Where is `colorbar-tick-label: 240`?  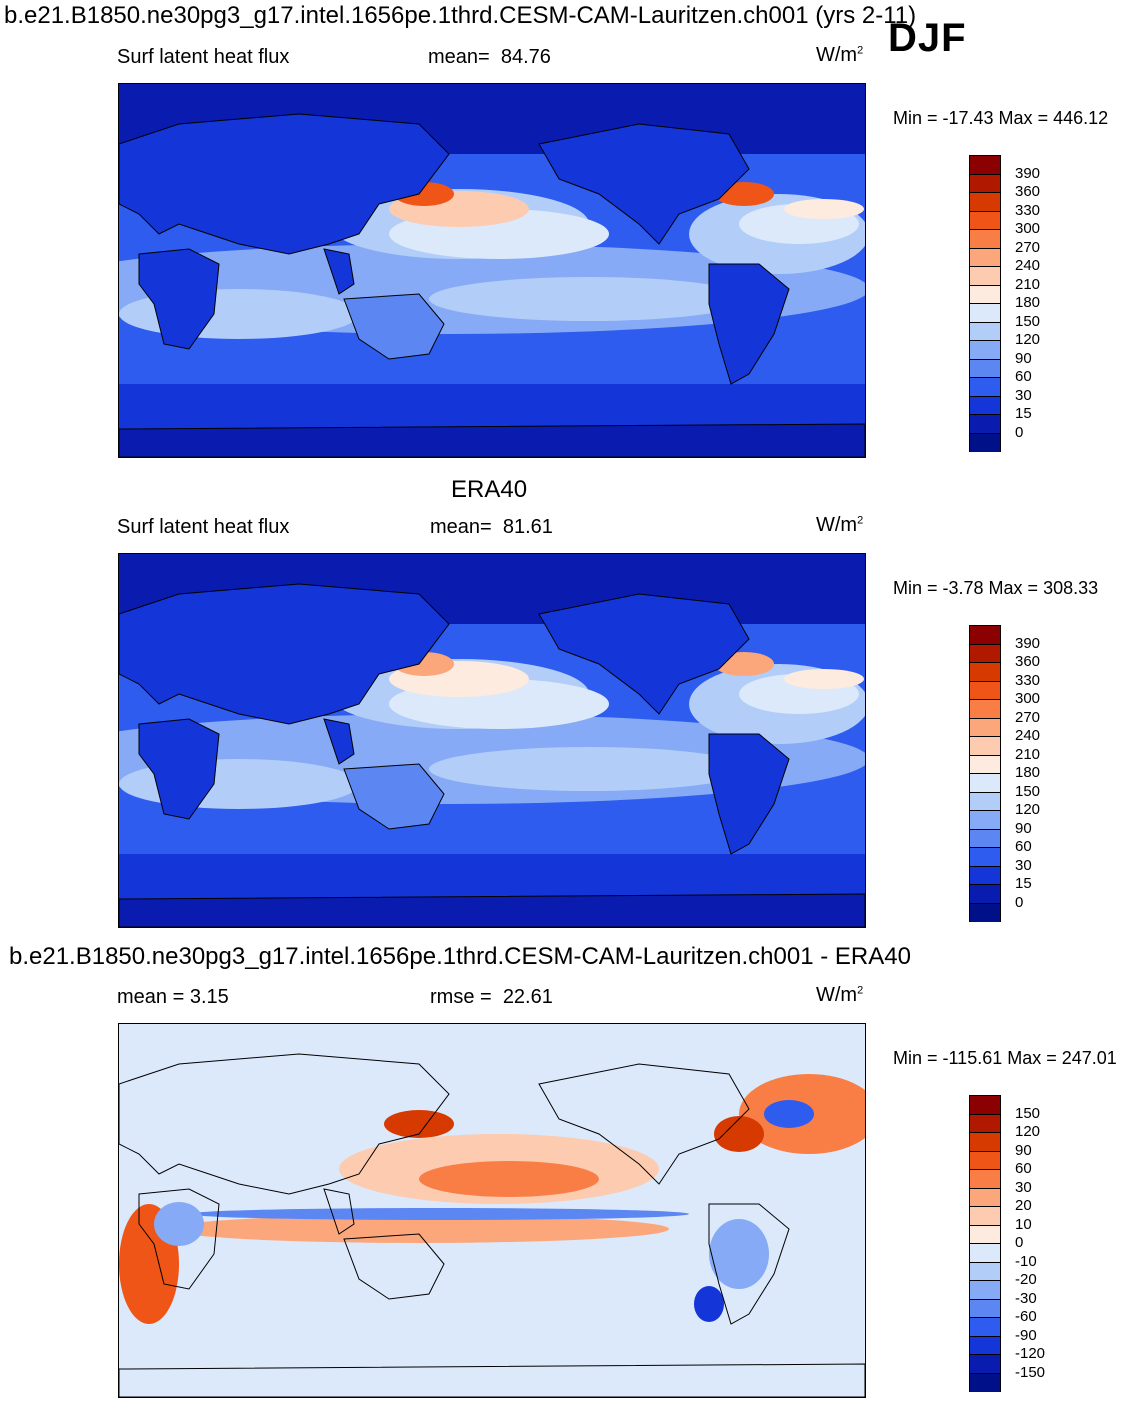 colorbar-tick-label: 240 is located at coordinates (1028, 735).